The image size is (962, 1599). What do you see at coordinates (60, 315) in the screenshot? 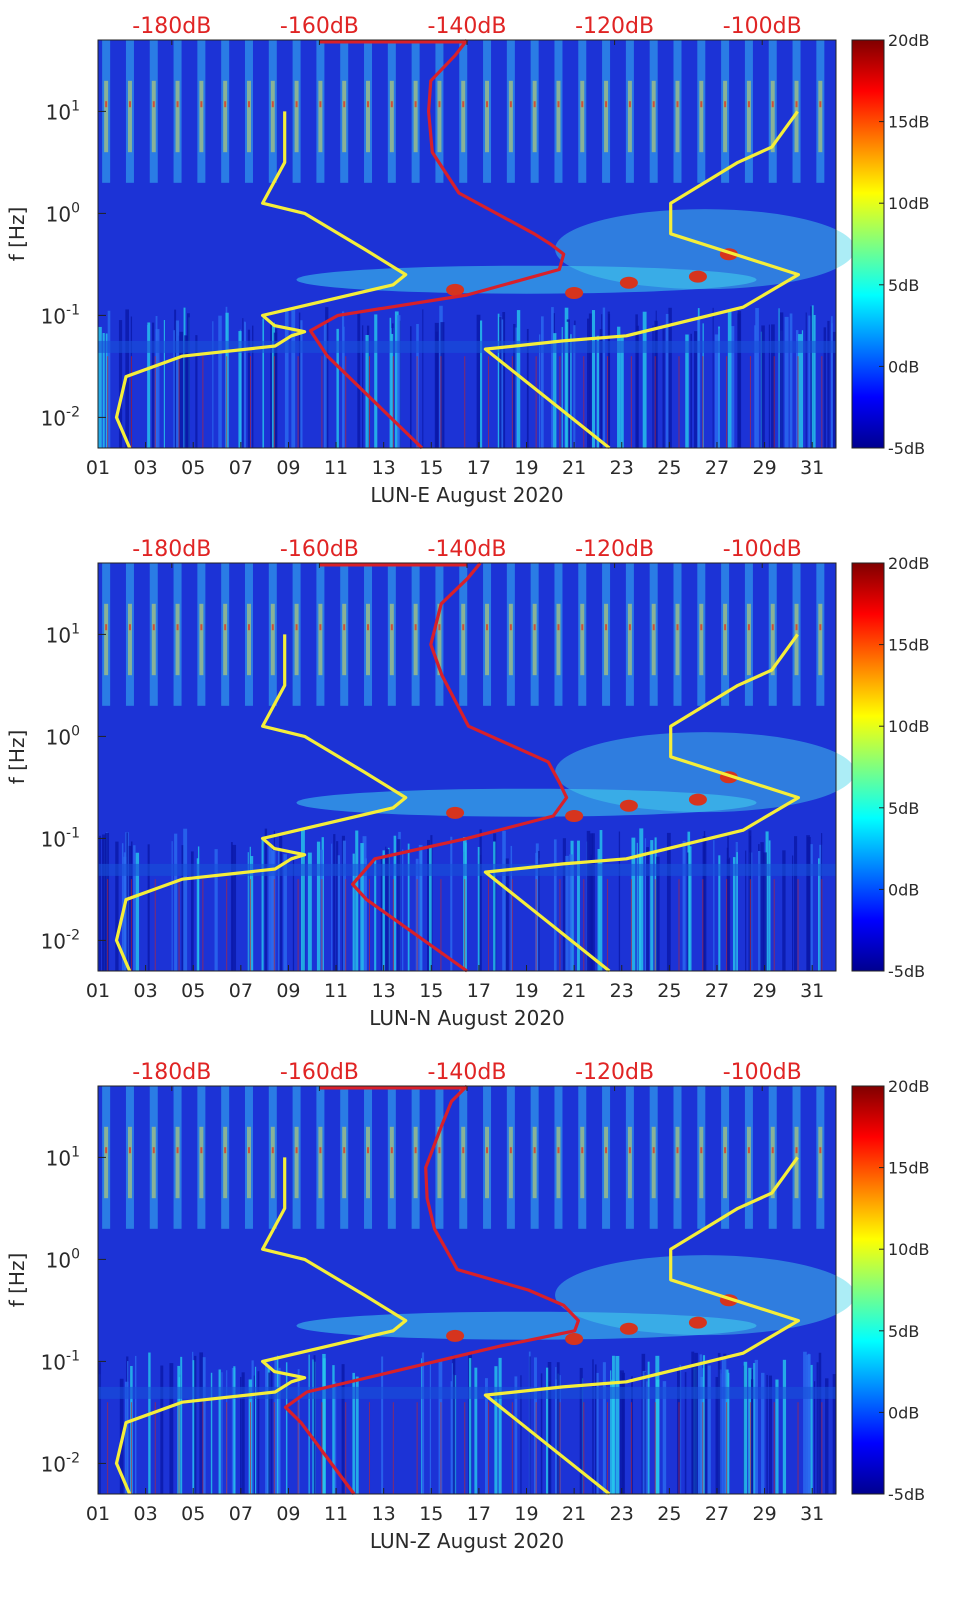
I see `y-tick-label: 10⁻¹` at bounding box center [60, 315].